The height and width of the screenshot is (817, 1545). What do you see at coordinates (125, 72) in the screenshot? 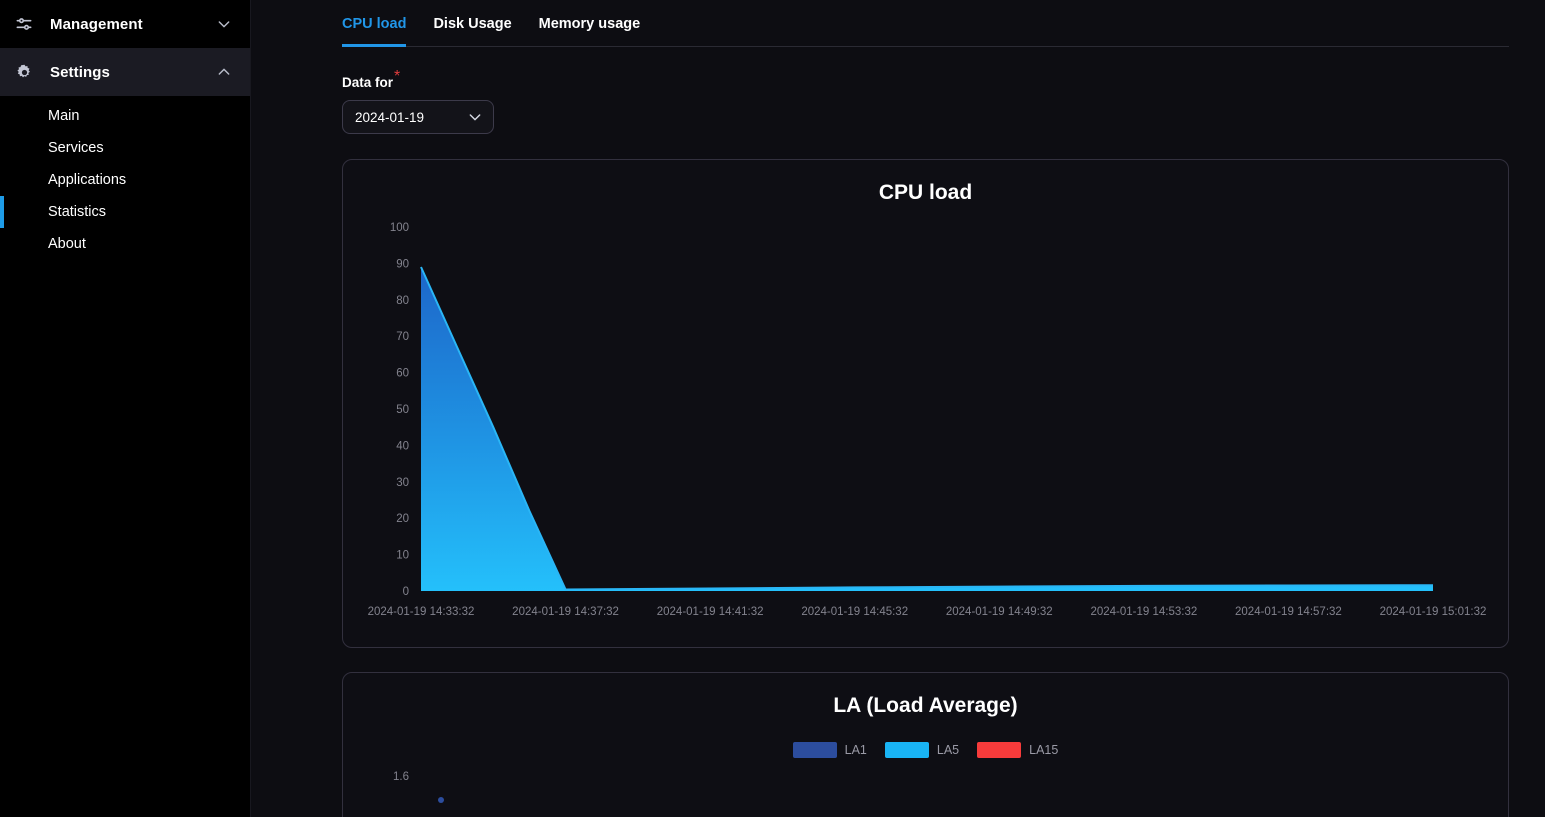
I see `sidebar-group-settings: Settings` at bounding box center [125, 72].